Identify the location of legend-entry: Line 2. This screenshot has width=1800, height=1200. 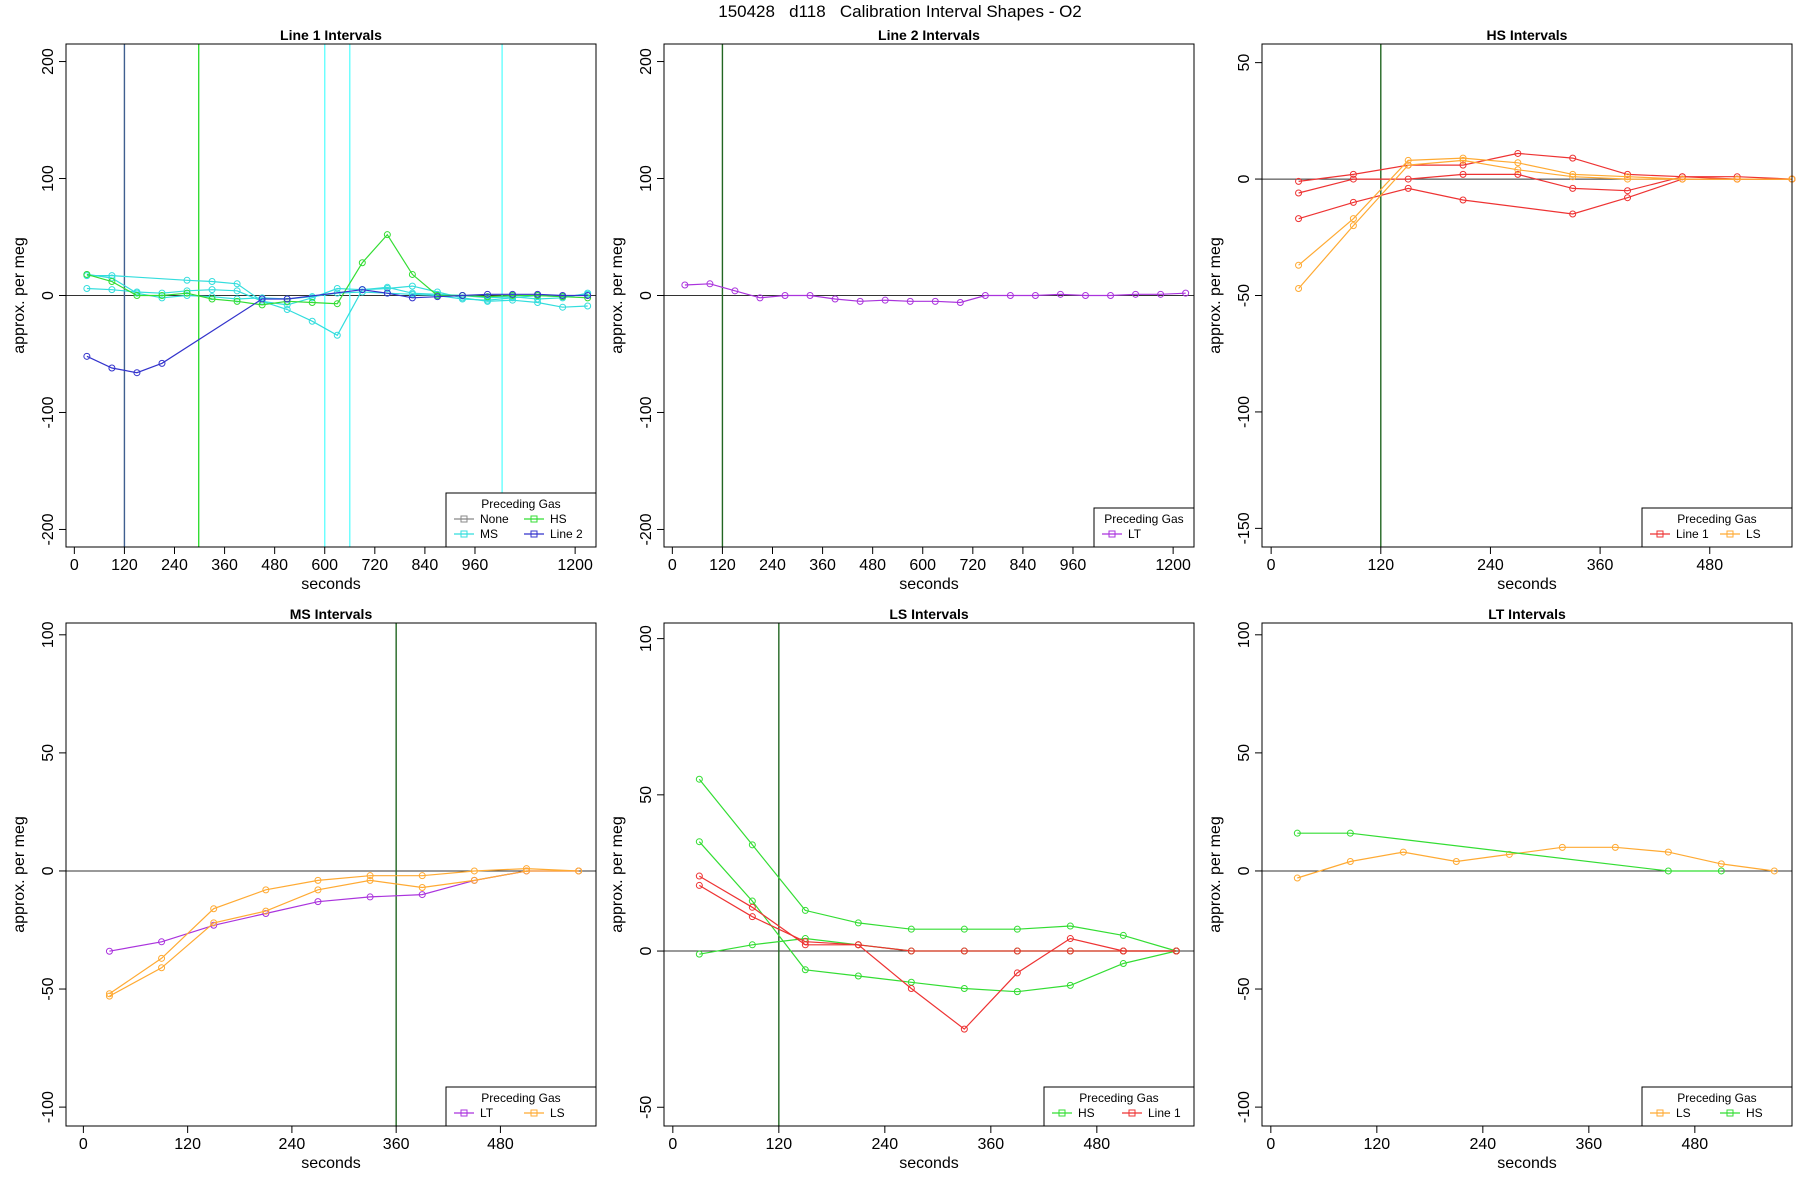
(553, 534).